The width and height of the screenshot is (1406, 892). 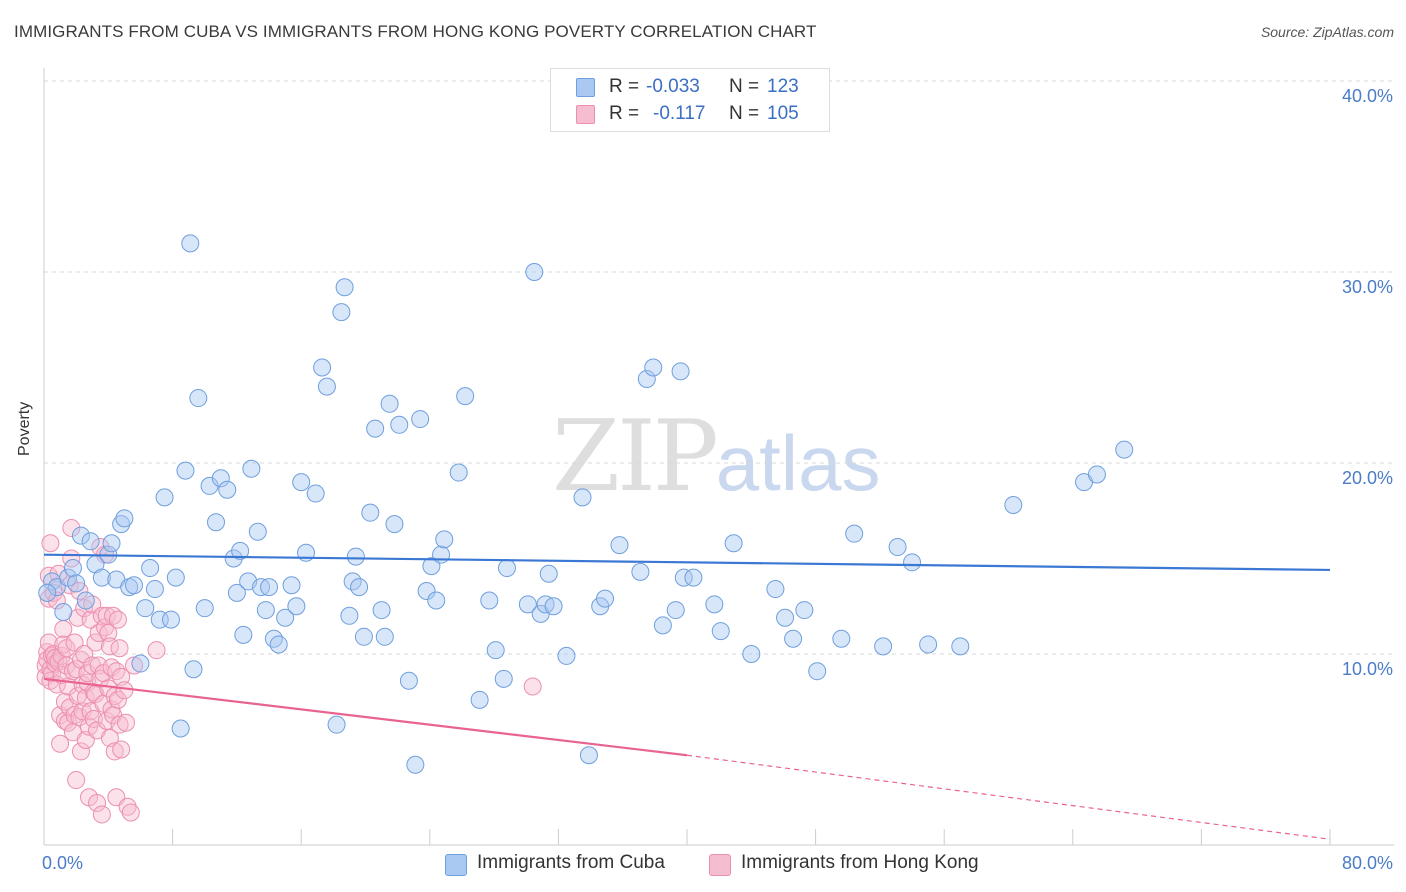 What do you see at coordinates (783, 86) in the screenshot?
I see `n-value: 123` at bounding box center [783, 86].